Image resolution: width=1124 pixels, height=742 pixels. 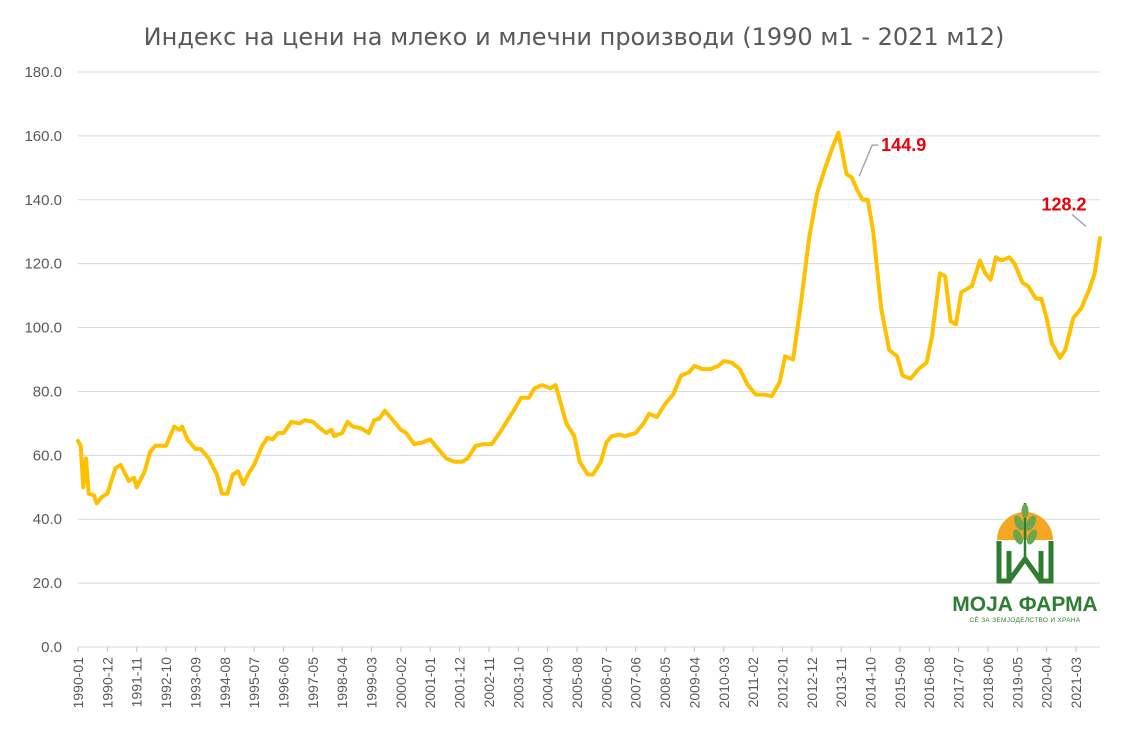 I want to click on x-tick-label: 2010-03, so click(x=724, y=683).